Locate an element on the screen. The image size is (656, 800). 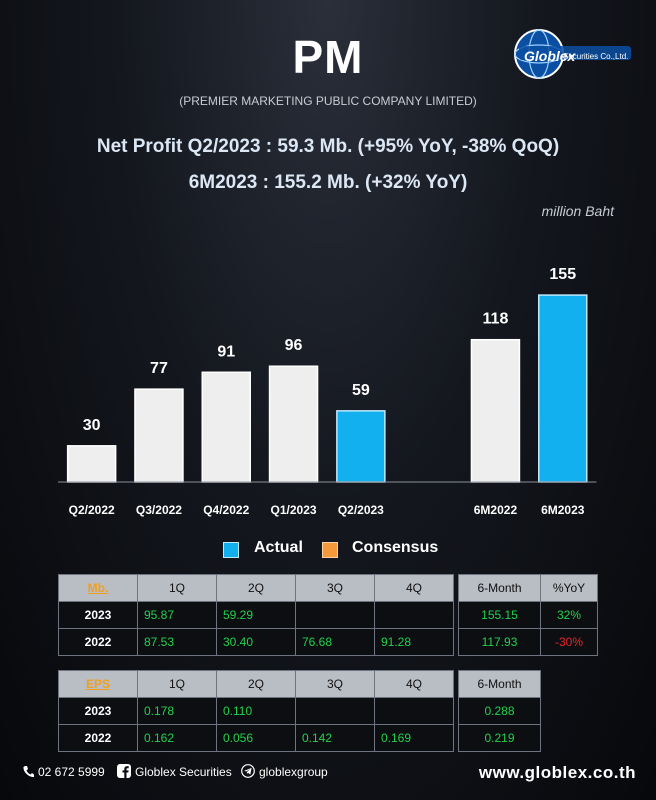
data-label: 91 is located at coordinates (226, 351).